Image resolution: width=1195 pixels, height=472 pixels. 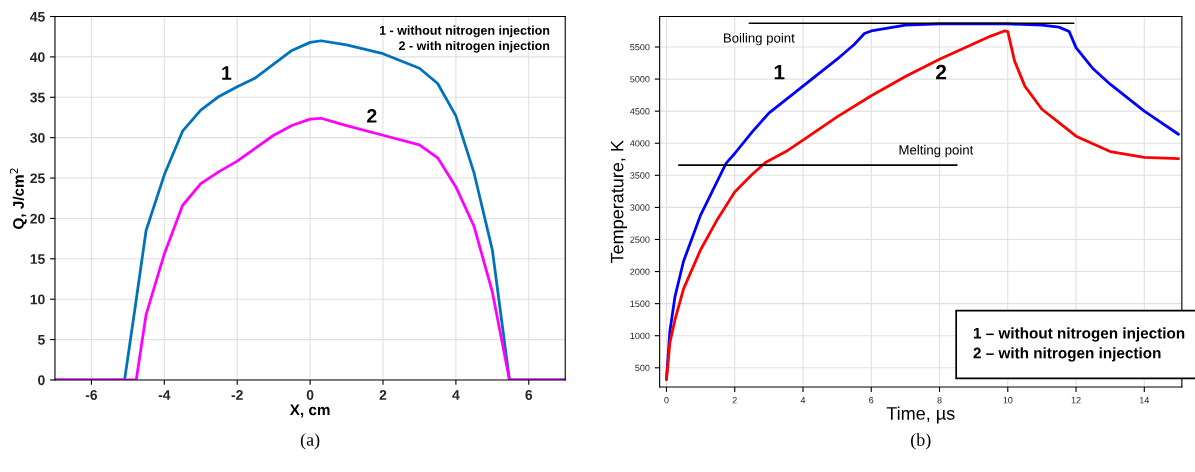 I want to click on y-tick-label: 5500, so click(x=640, y=47).